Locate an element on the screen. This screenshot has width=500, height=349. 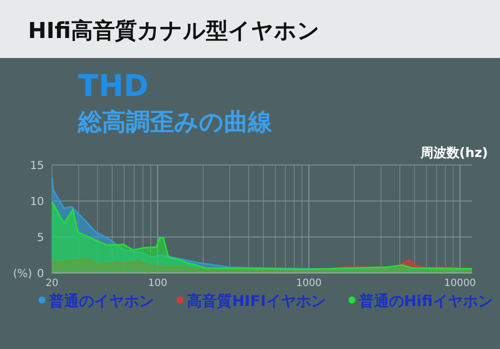
y-tick-label: 0 is located at coordinates (40, 273).